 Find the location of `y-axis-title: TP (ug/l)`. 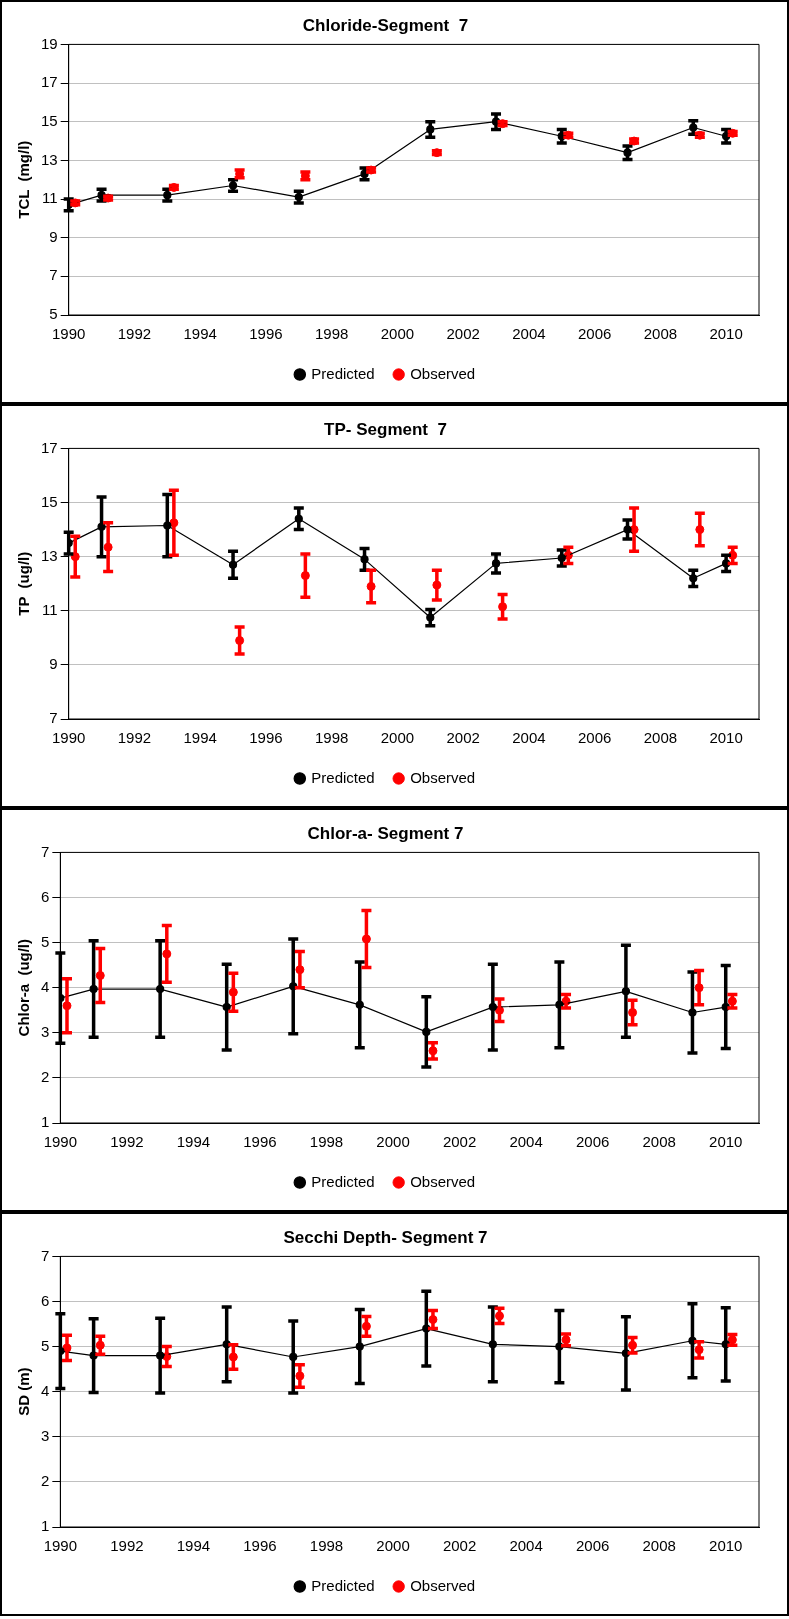

y-axis-title: TP (ug/l) is located at coordinates (24, 583).